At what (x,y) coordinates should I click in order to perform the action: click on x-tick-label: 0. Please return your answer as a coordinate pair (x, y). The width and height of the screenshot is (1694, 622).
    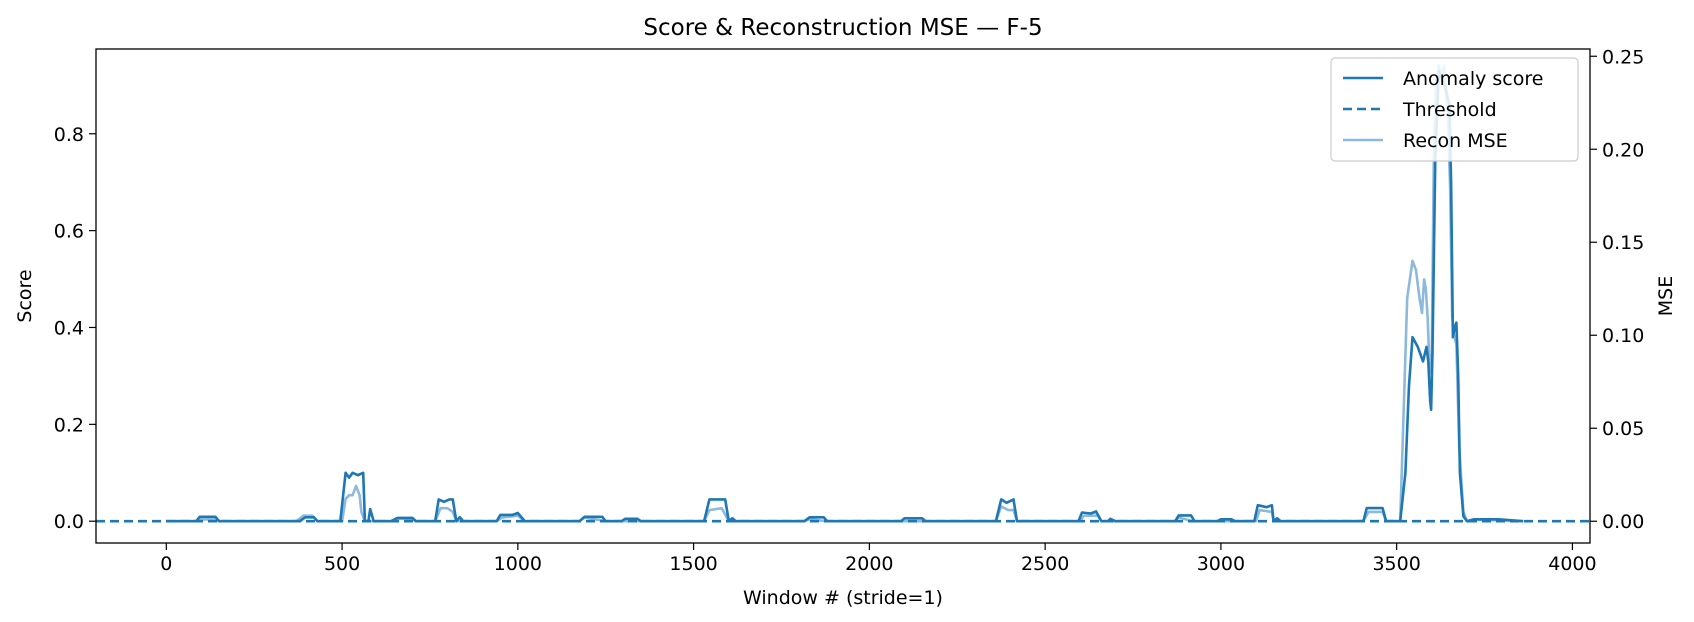
    Looking at the image, I should click on (166, 564).